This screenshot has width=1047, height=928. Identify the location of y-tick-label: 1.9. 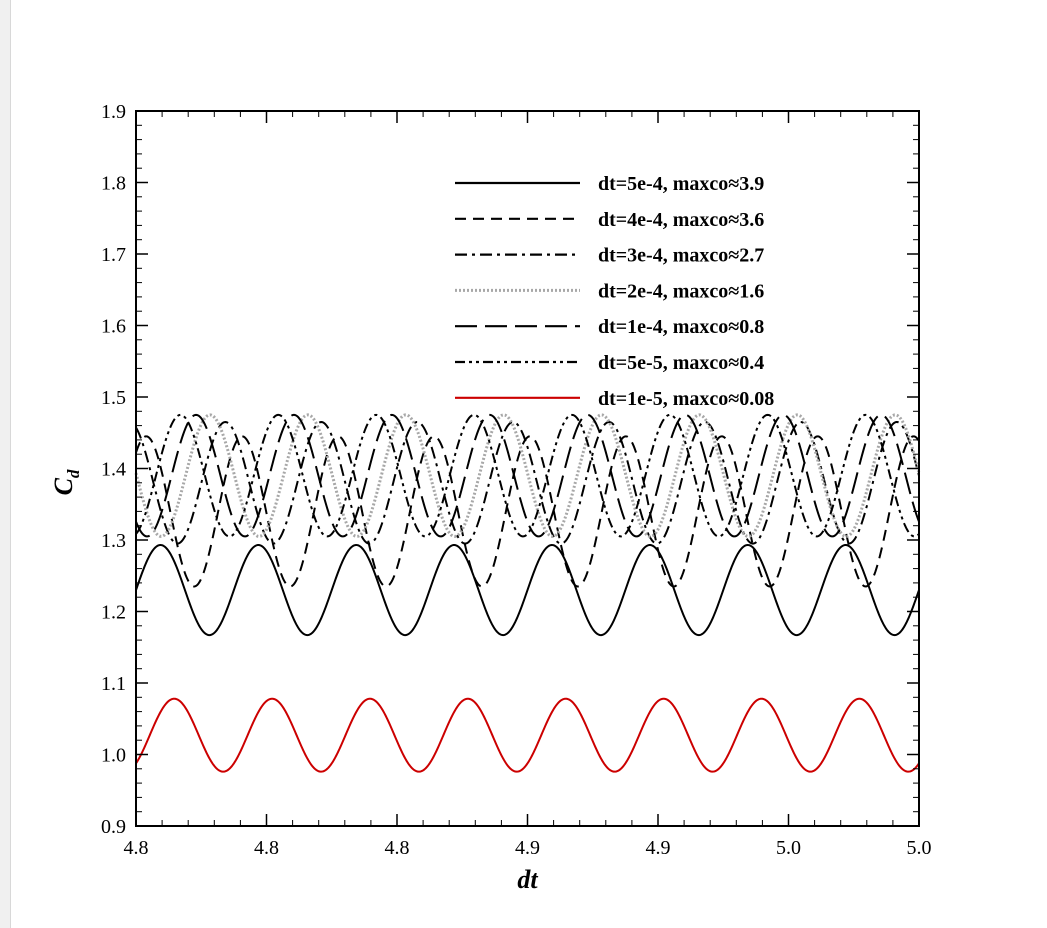
(113, 112).